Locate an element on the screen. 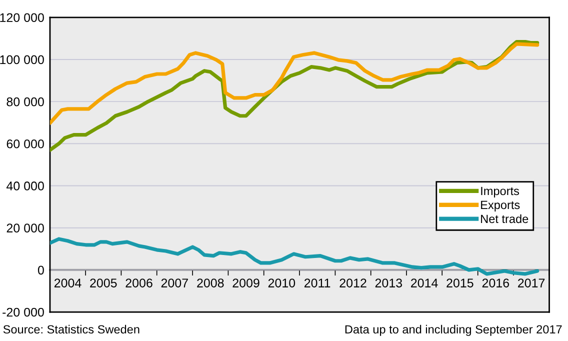 The width and height of the screenshot is (568, 341). legend-label: Net trade is located at coordinates (504, 219).